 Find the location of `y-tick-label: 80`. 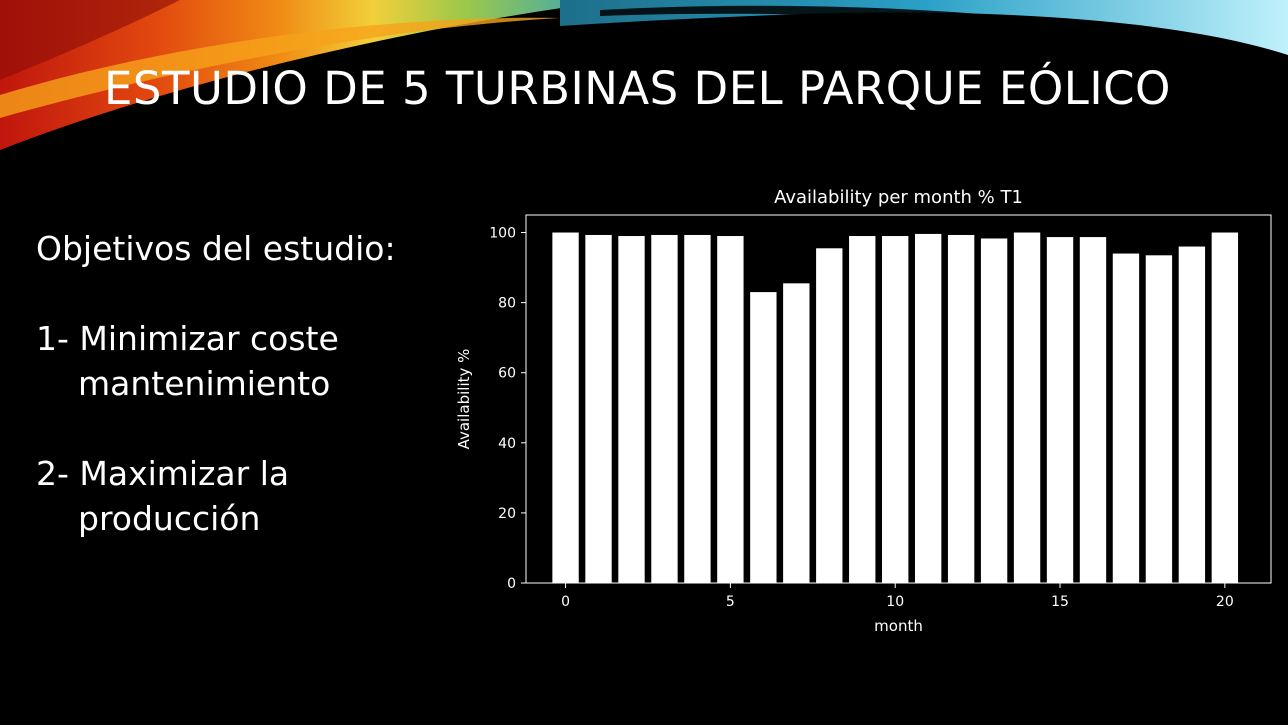

y-tick-label: 80 is located at coordinates (507, 304).